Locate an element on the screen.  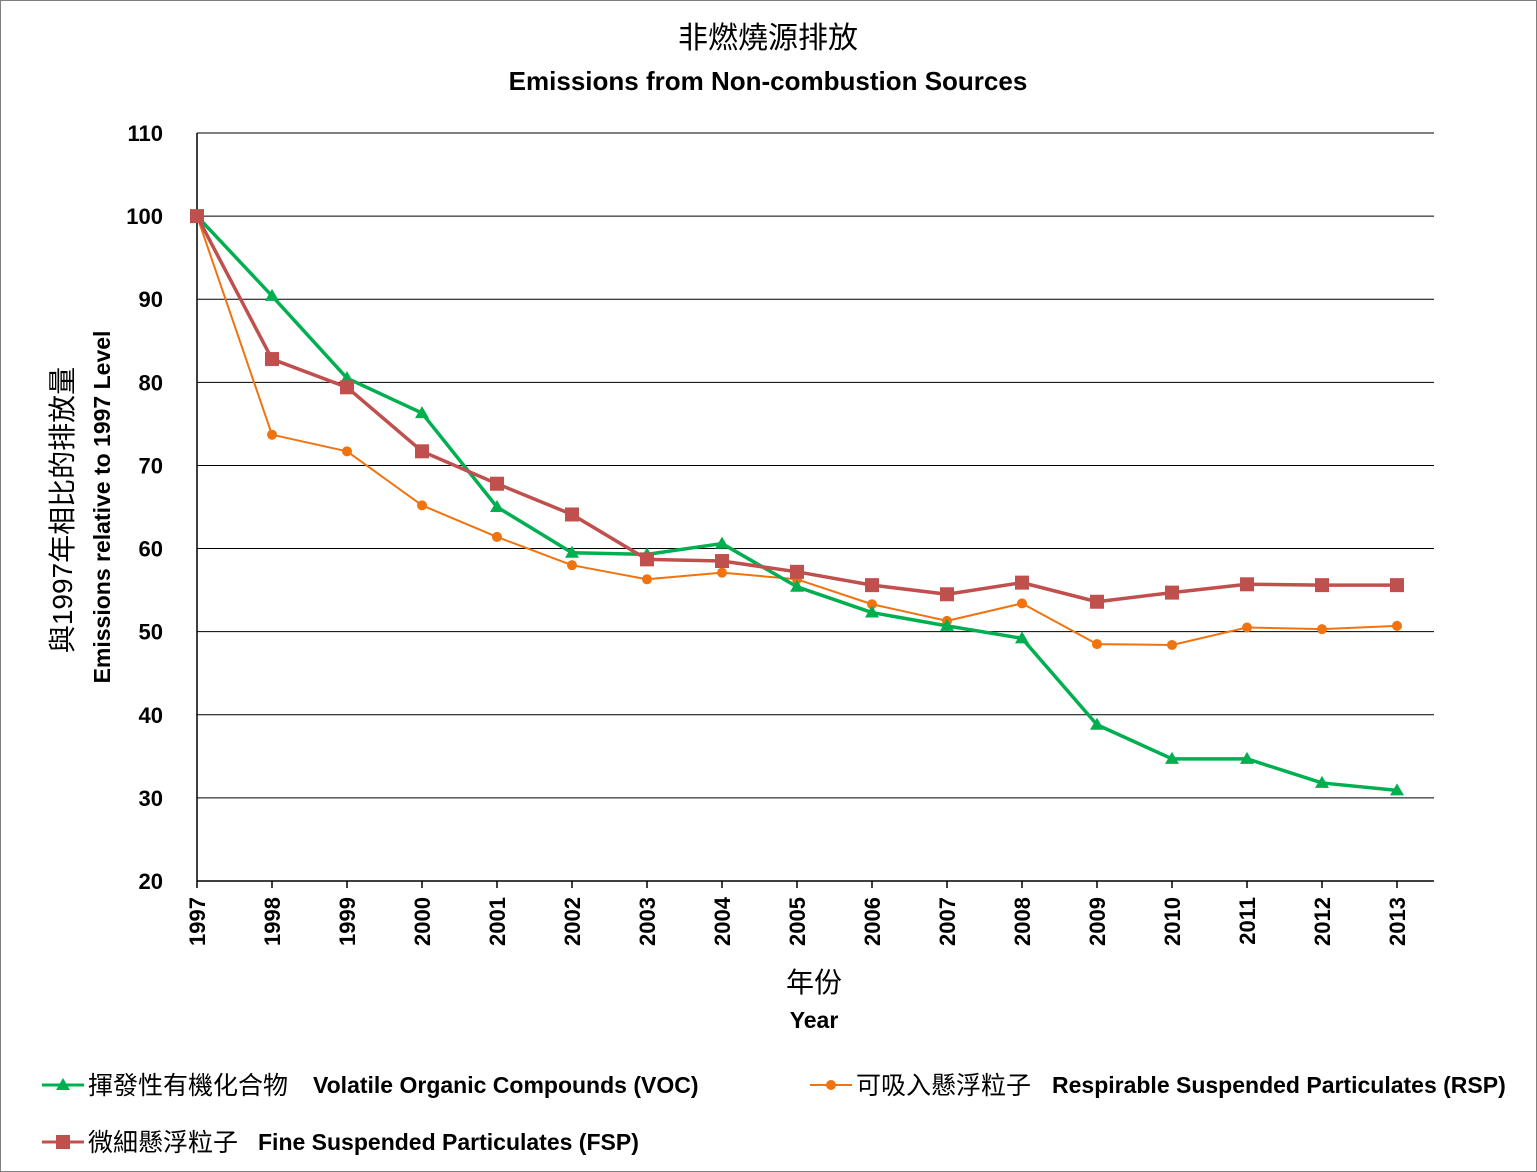
x-tick-label: 2005 is located at coordinates (797, 921).